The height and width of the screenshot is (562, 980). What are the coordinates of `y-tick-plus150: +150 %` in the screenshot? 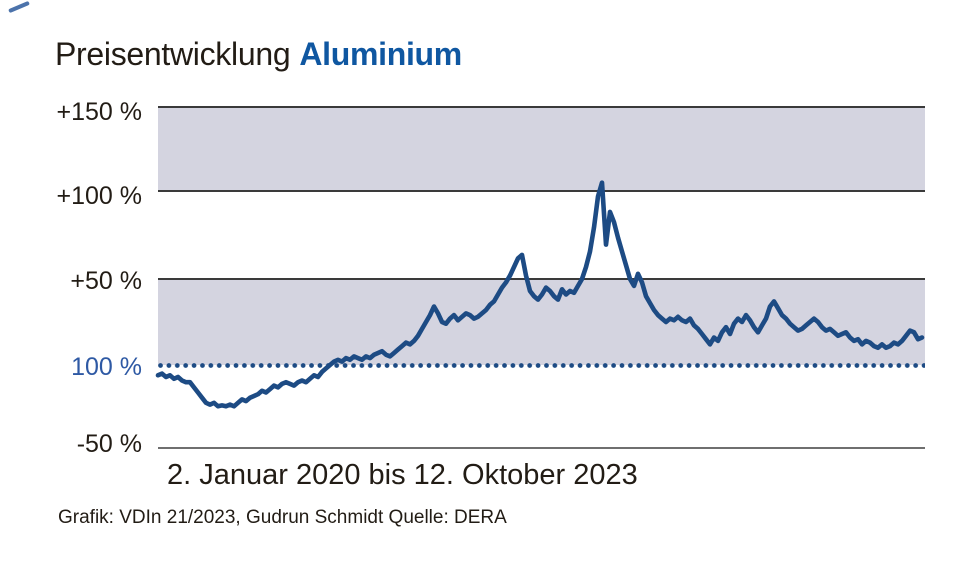 It's located at (99, 112).